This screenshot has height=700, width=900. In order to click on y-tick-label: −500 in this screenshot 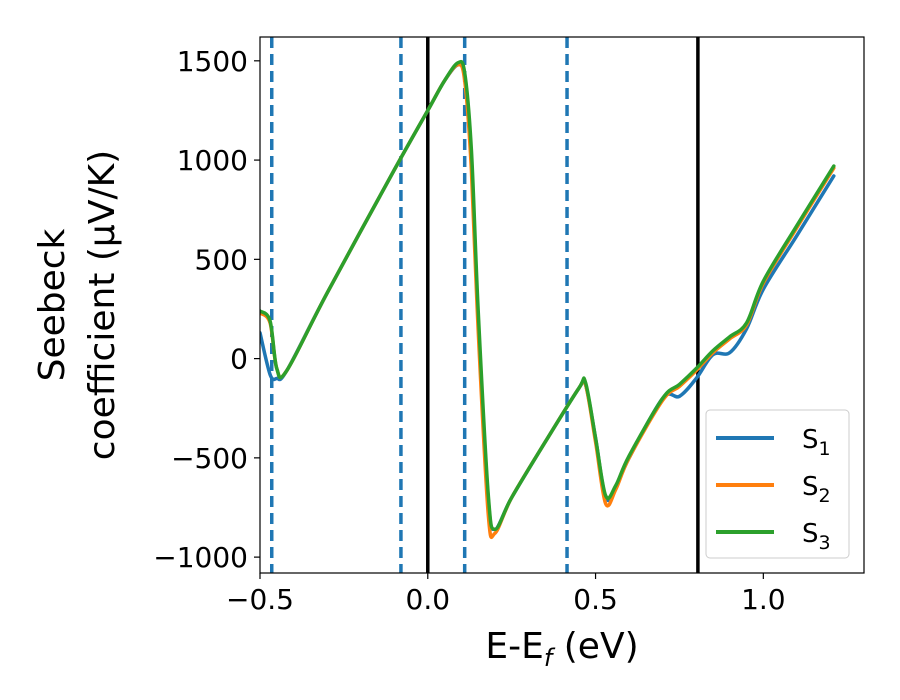, I will do `click(209, 458)`.